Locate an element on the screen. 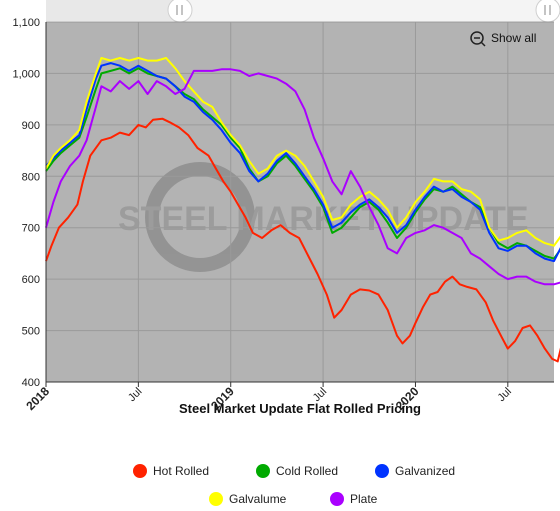  y-tick-label: 900 is located at coordinates (31, 126).